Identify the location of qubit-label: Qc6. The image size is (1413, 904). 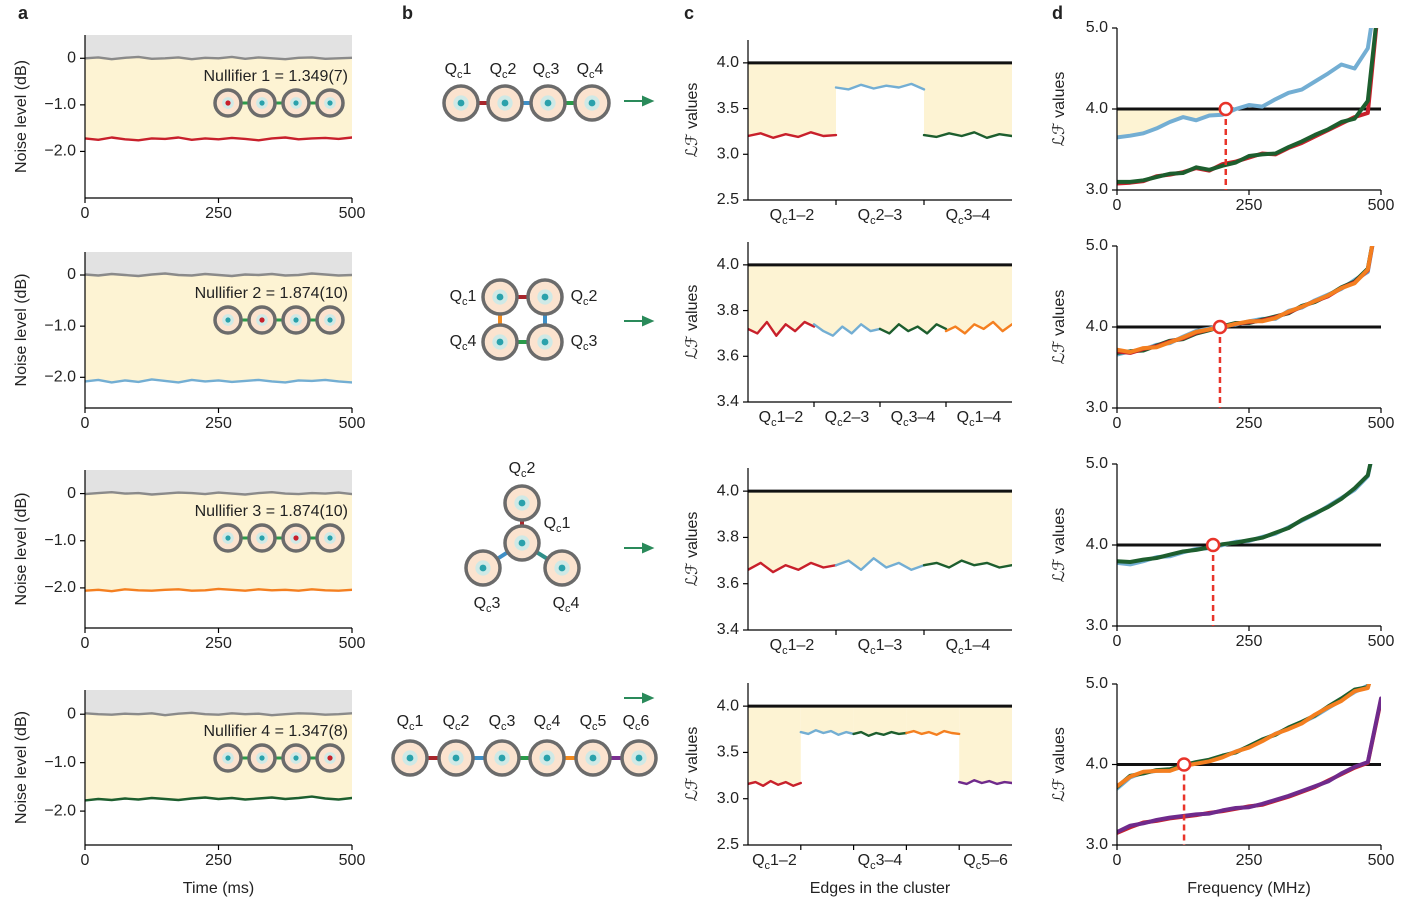
(636, 723).